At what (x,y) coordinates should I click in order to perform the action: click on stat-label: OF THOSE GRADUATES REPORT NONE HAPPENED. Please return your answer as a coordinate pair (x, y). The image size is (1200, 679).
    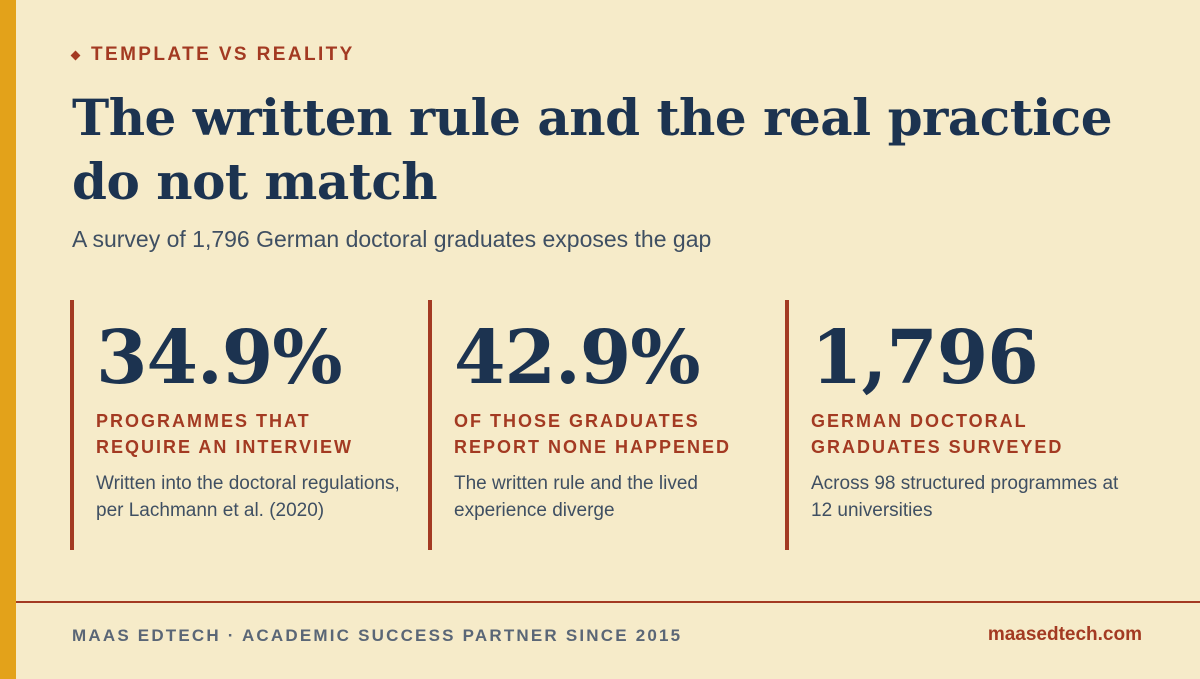
    Looking at the image, I should click on (593, 434).